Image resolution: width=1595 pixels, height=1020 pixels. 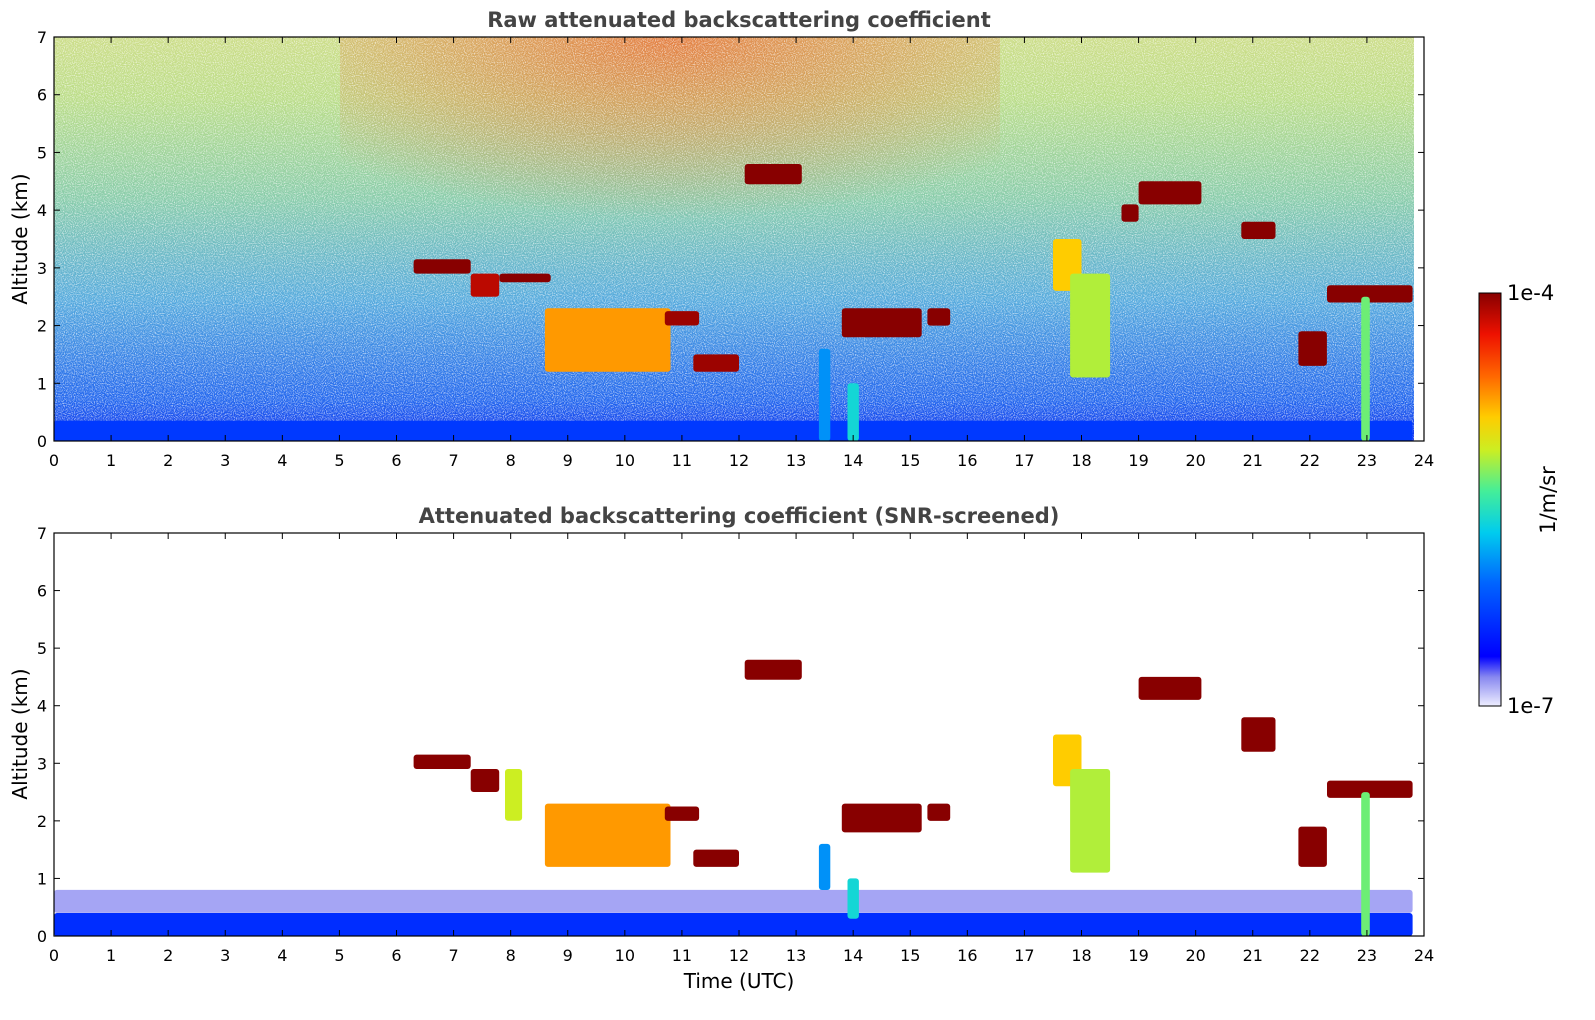 What do you see at coordinates (42, 533) in the screenshot?
I see `y-tick-label: 7` at bounding box center [42, 533].